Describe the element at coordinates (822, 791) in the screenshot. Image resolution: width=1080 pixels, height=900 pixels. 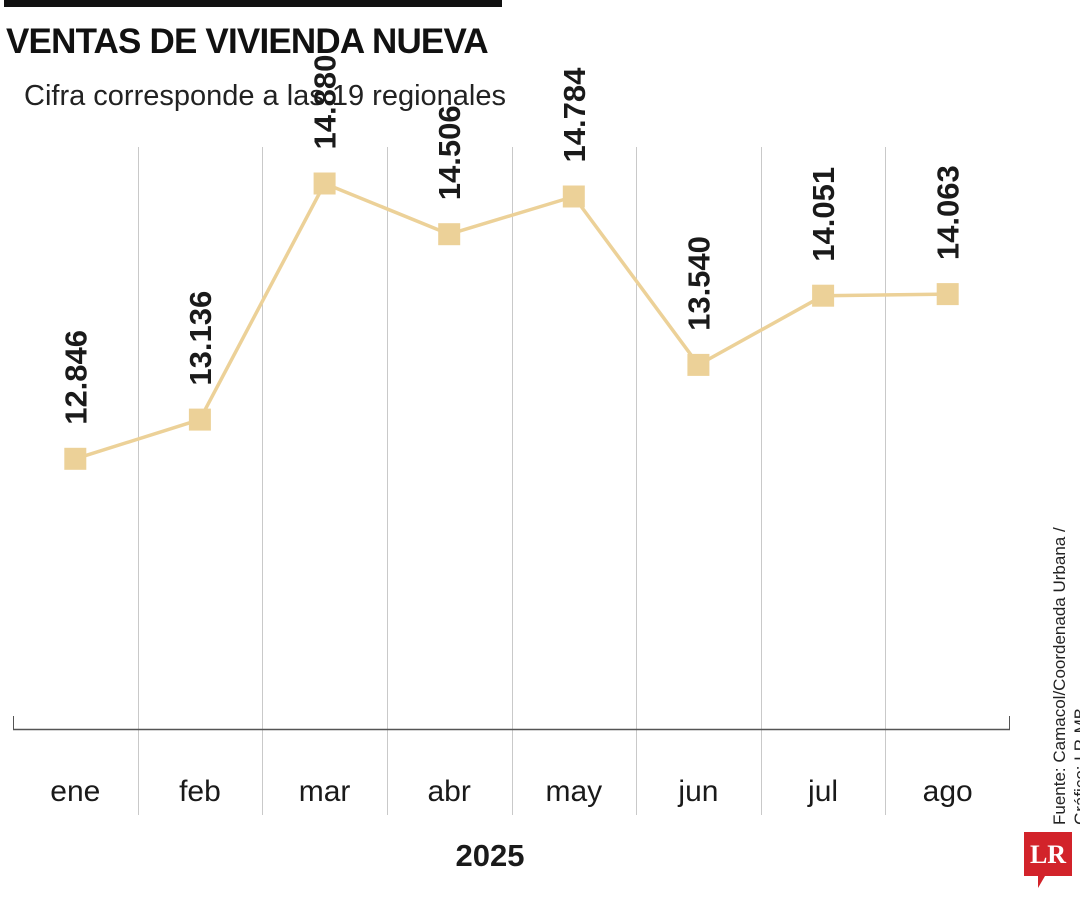
I see `x-tick-label: jul` at that location.